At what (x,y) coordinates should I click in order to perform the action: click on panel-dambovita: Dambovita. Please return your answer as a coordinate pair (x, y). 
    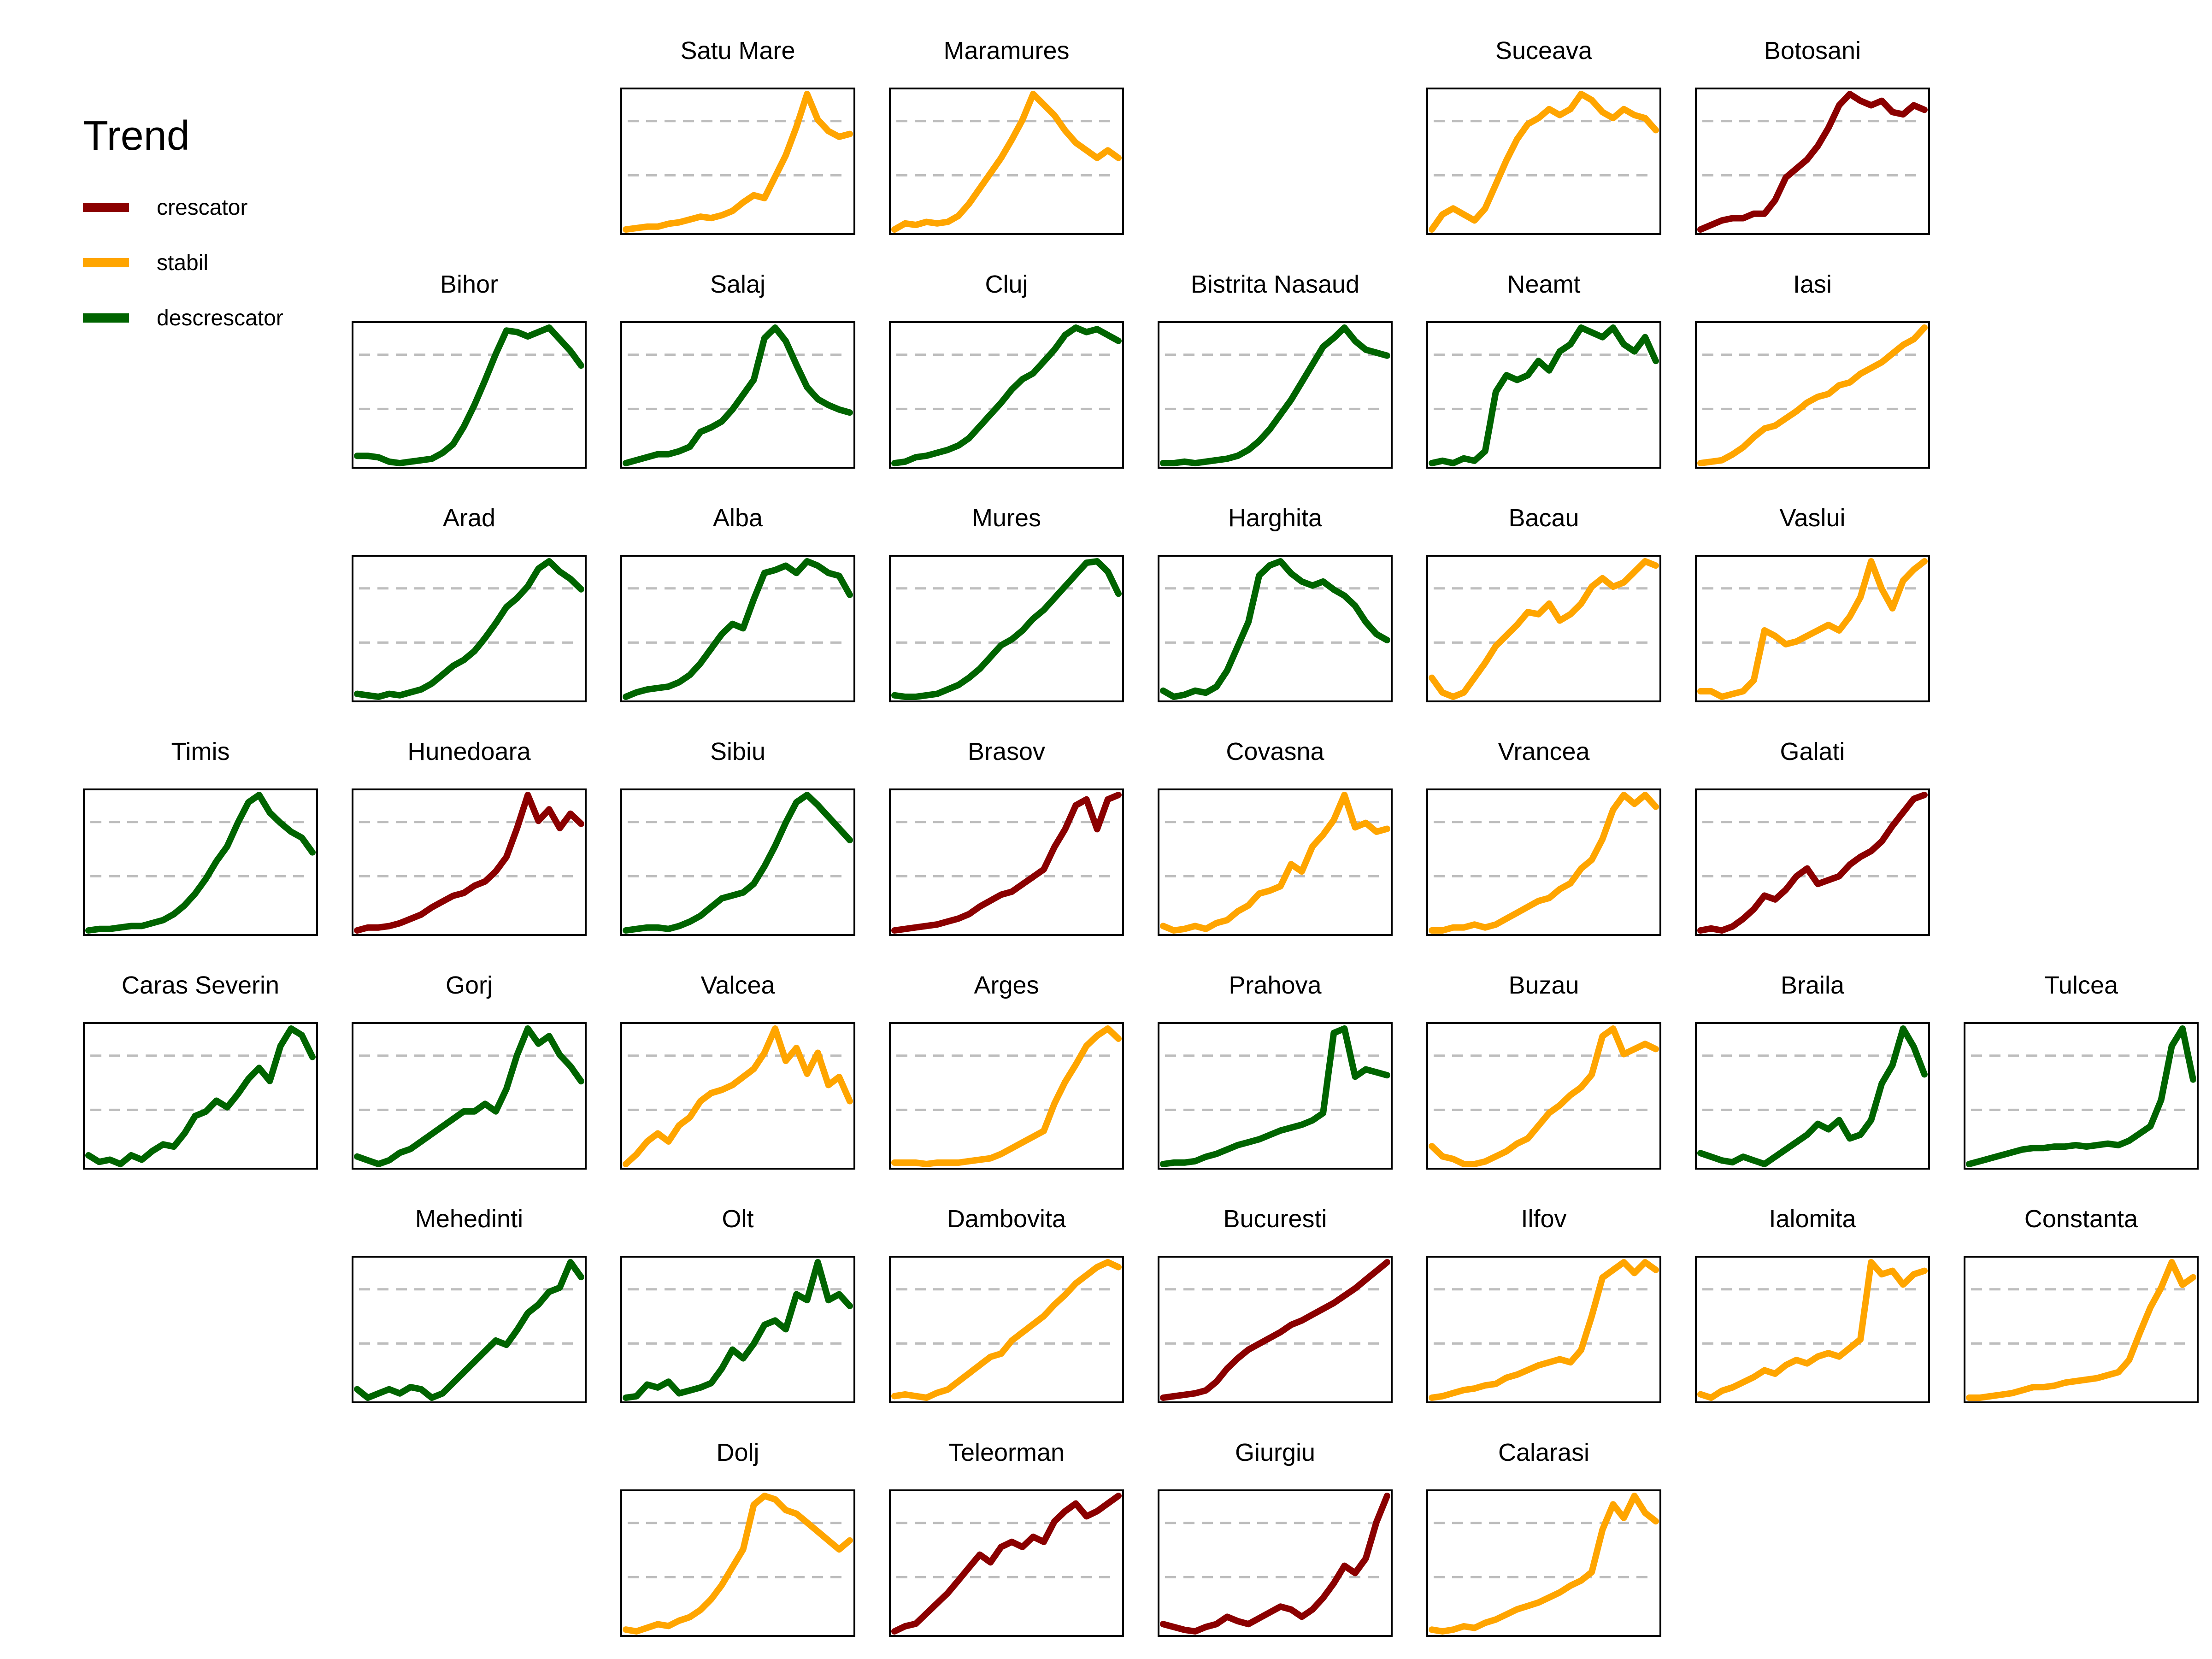
    Looking at the image, I should click on (1006, 1297).